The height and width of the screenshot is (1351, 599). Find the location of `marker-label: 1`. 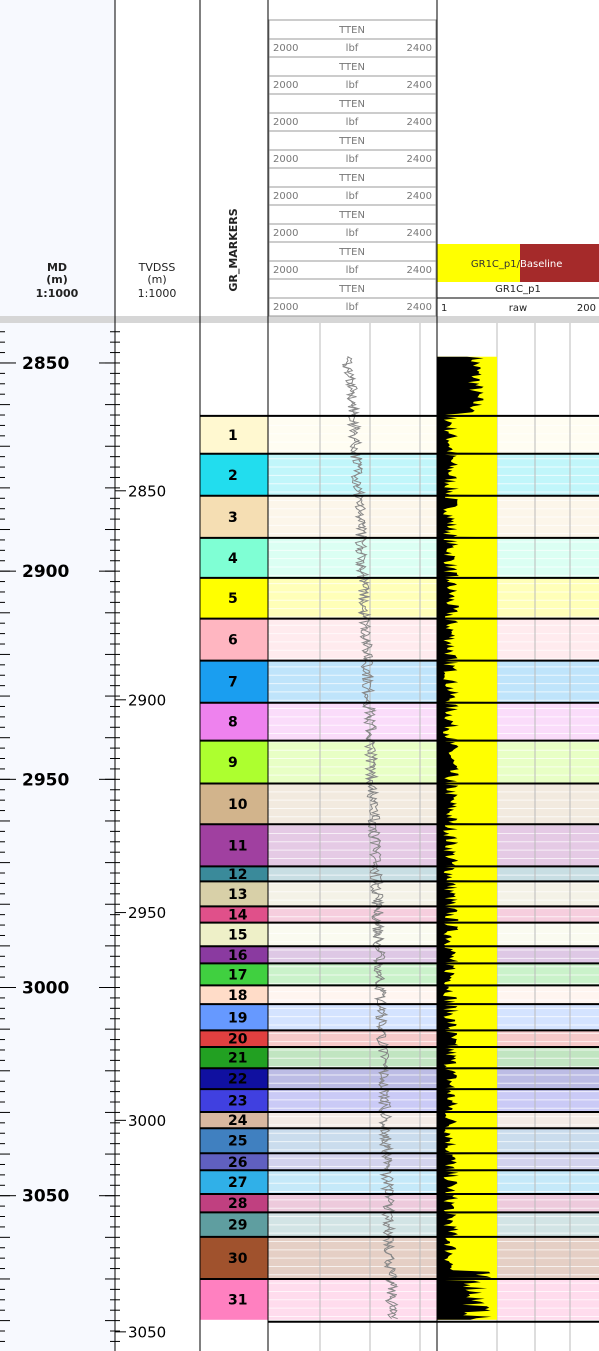

marker-label: 1 is located at coordinates (233, 436).